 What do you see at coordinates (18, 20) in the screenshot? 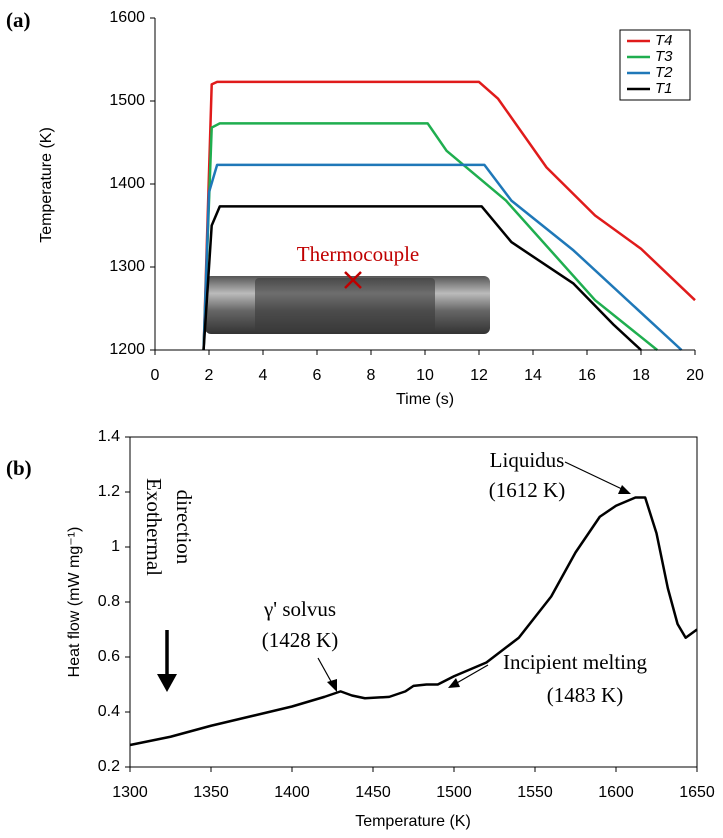
I see `panel-label: (a)` at bounding box center [18, 20].